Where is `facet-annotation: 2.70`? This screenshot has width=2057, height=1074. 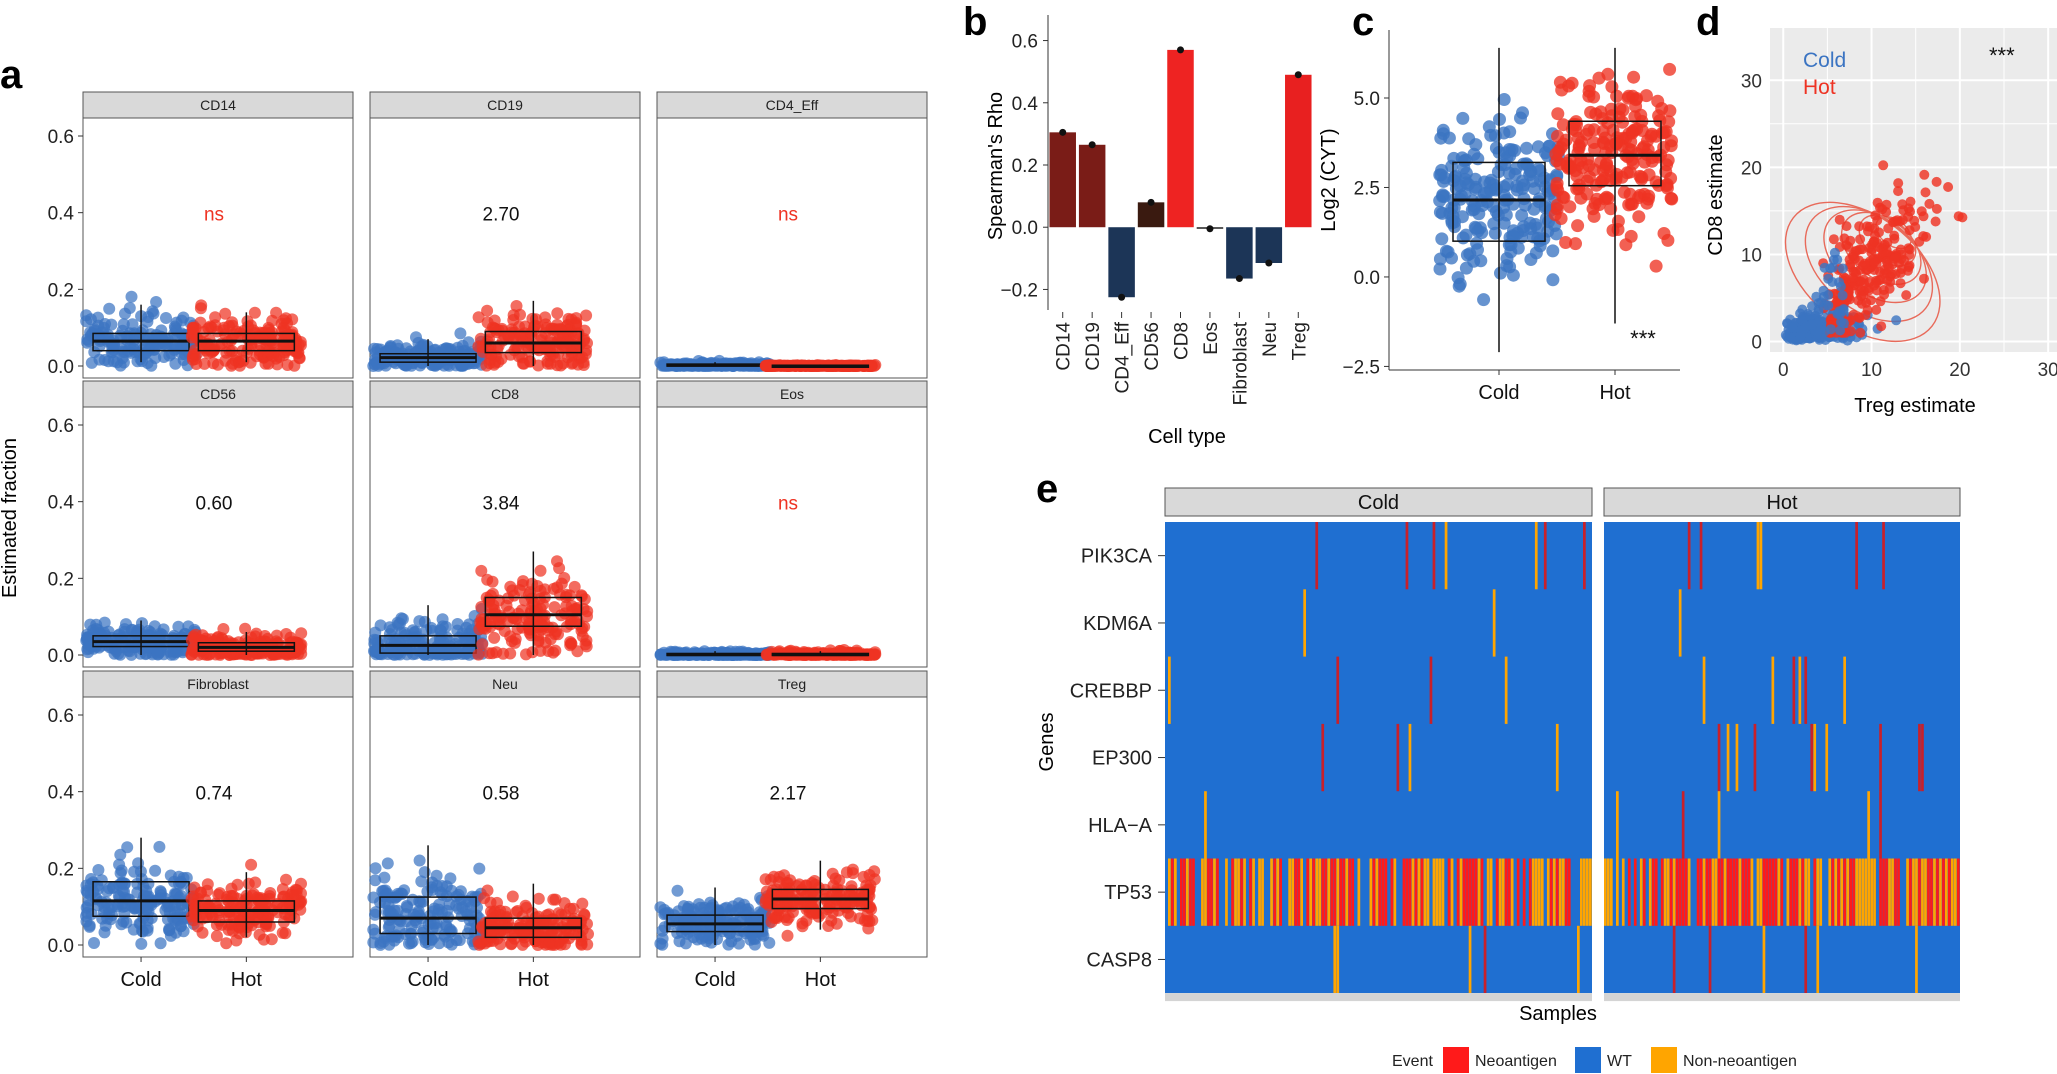 facet-annotation: 2.70 is located at coordinates (501, 215).